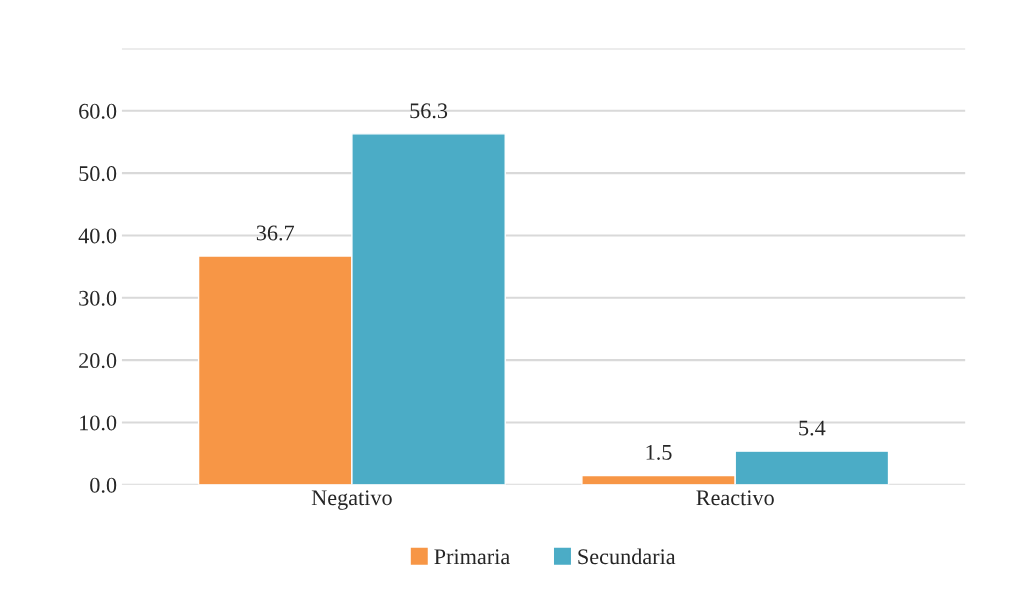 The width and height of the screenshot is (1016, 606). I want to click on data-label: 1.5, so click(659, 452).